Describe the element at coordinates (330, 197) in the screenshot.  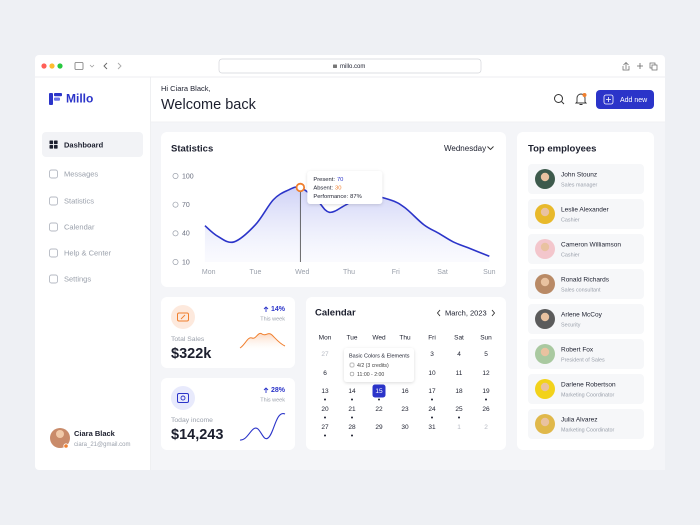
I see `tooltip-label: Performance:` at that location.